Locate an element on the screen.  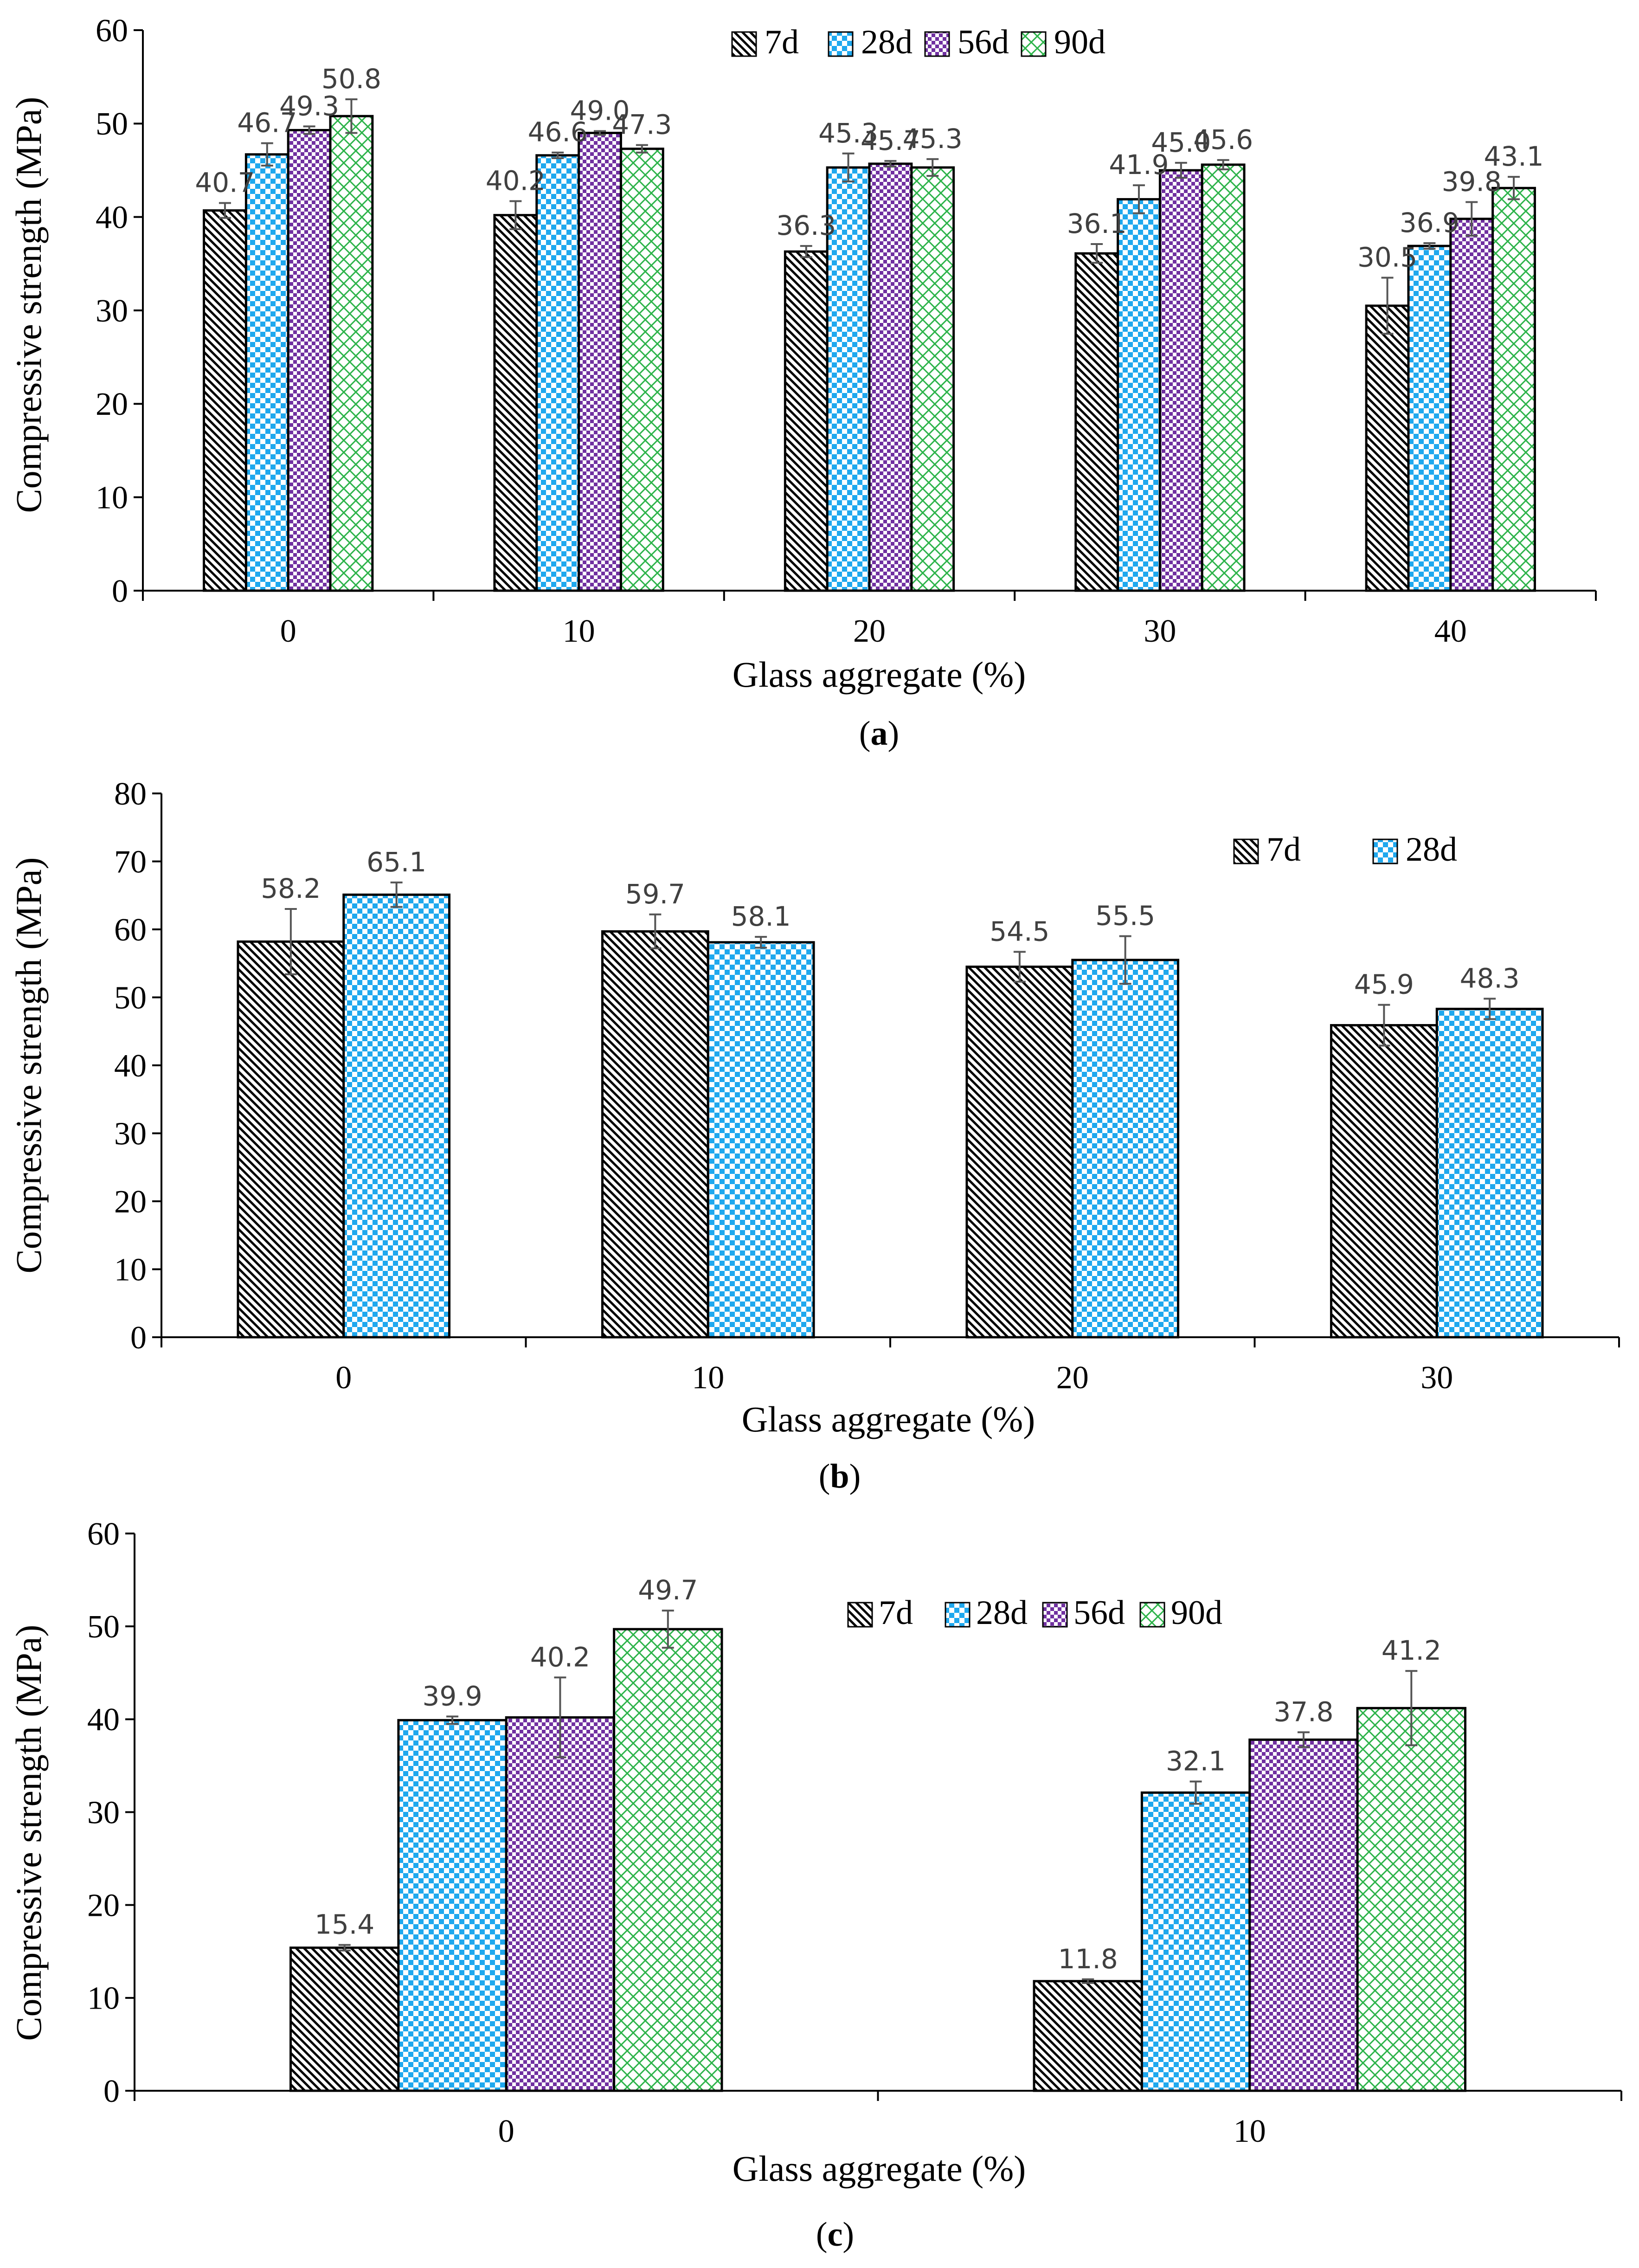
value-label-28d-0: 46.7 is located at coordinates (267, 123).